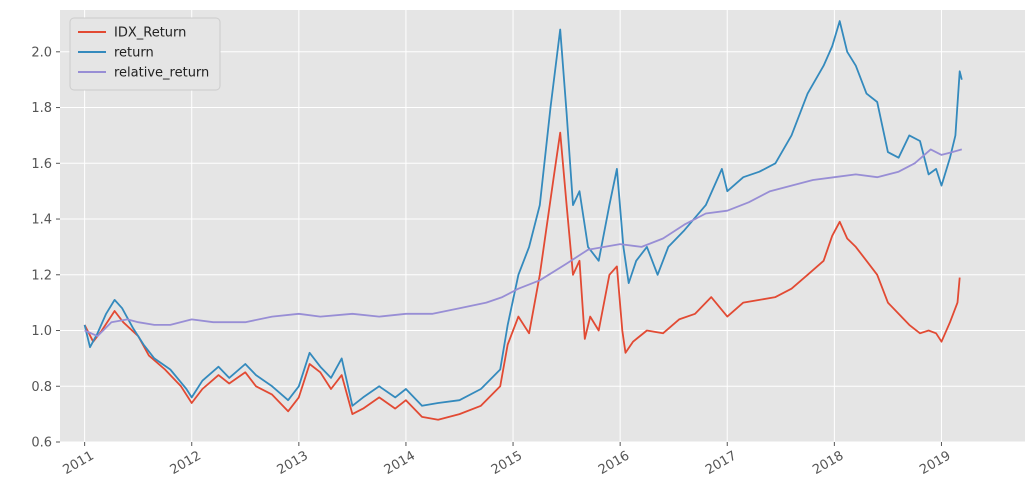 This screenshot has height=492, width=1029. What do you see at coordinates (41, 220) in the screenshot?
I see `y-tick-label: 1.4` at bounding box center [41, 220].